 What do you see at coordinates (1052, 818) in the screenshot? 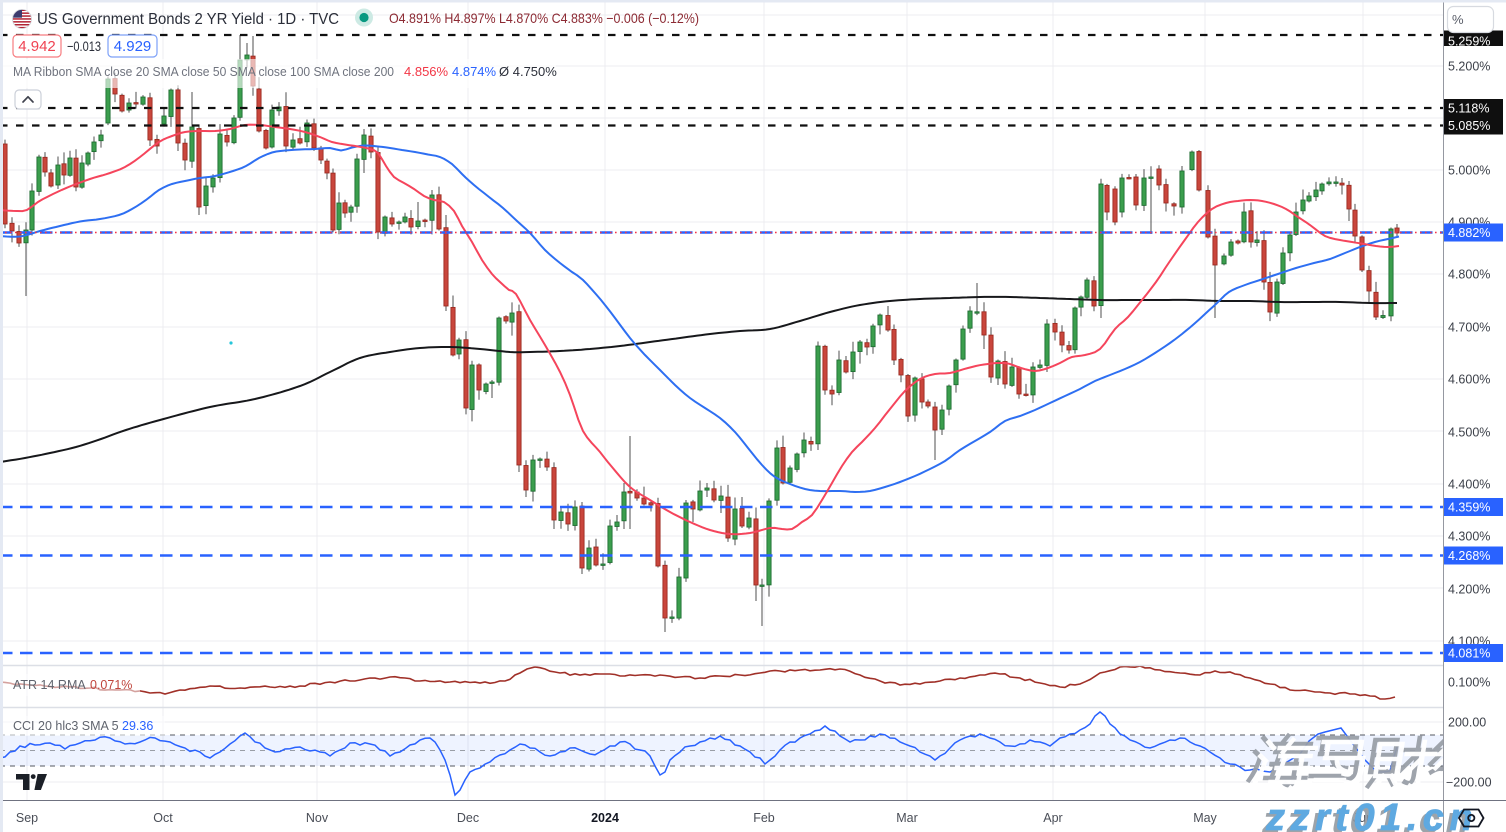
I see `svg-text: Apr` at bounding box center [1052, 818].